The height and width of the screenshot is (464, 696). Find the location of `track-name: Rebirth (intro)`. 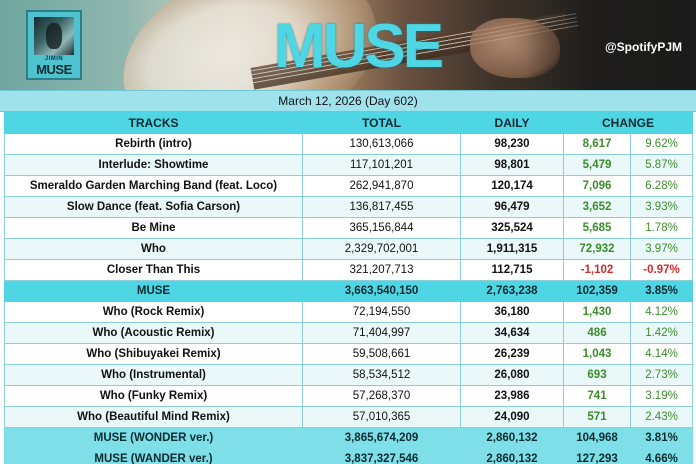

track-name: Rebirth (intro) is located at coordinates (153, 144).